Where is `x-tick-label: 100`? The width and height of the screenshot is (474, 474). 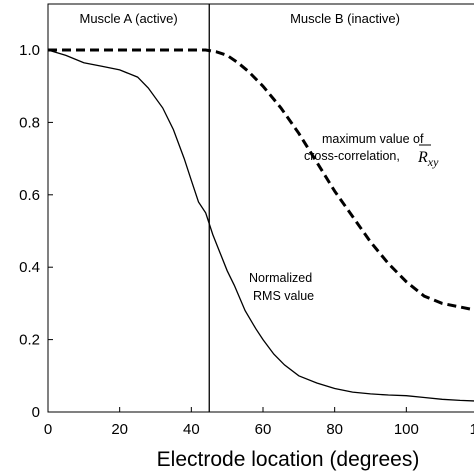 x-tick-label: 100 is located at coordinates (406, 429).